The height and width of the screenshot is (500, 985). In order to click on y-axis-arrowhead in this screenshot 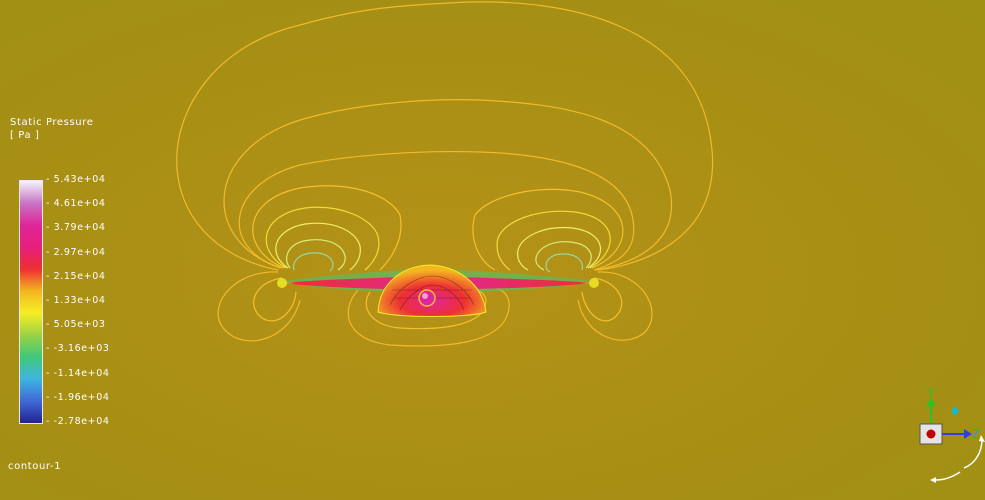, I will do `click(931, 402)`.